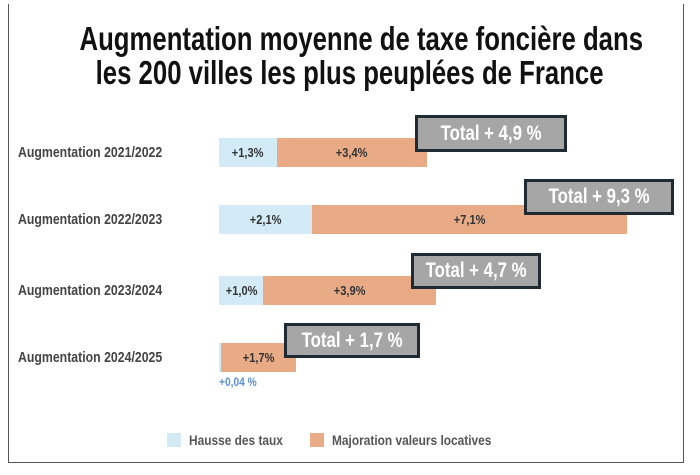 The height and width of the screenshot is (475, 700). I want to click on total-label-text: Total + 4,9 %, so click(491, 133).